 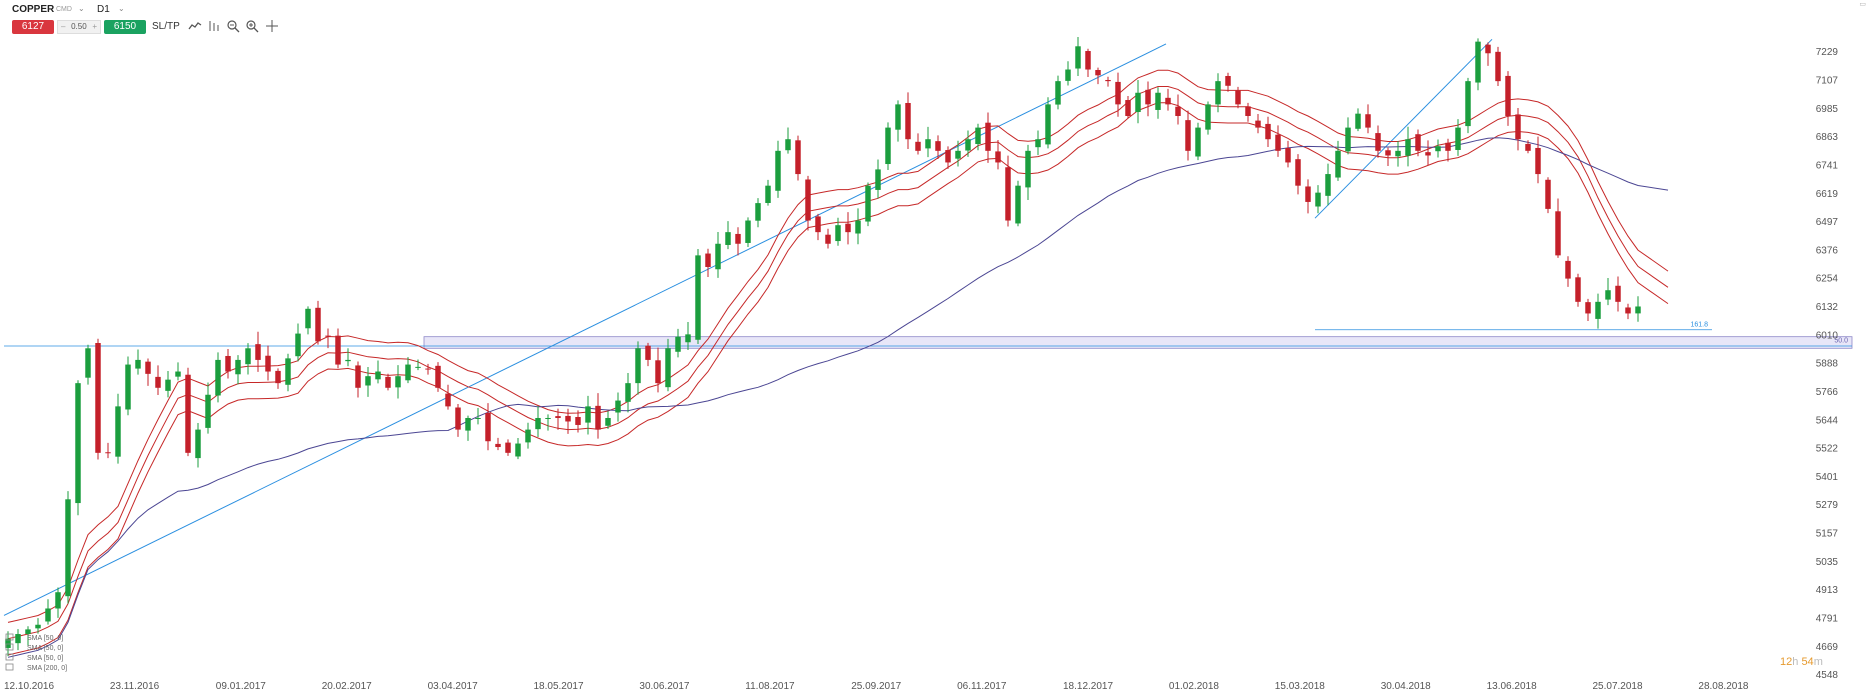 I want to click on zoom-in-icon, so click(x=252, y=26).